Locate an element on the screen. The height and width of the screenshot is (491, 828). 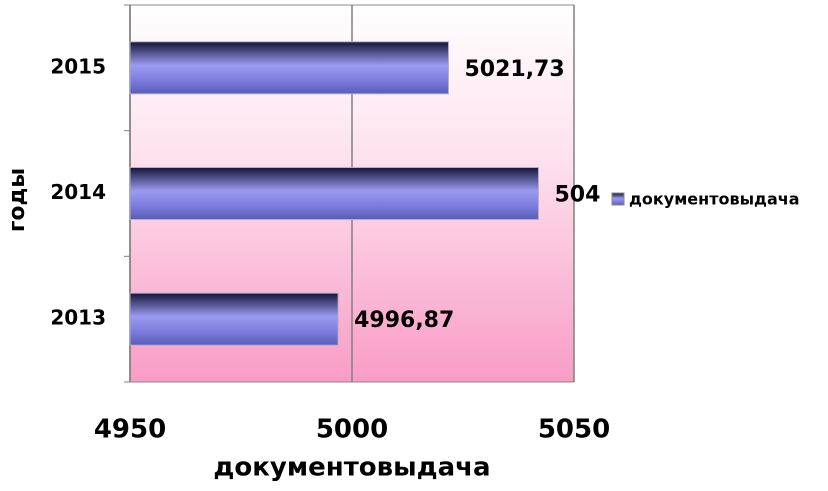
legend-label: документовыдача is located at coordinates (714, 199).